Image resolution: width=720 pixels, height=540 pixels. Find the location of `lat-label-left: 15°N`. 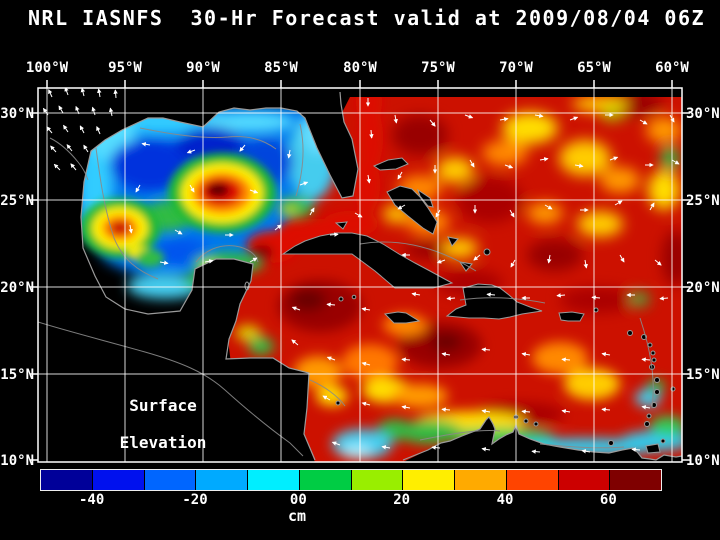

lat-label-left: 15°N is located at coordinates (17, 375).